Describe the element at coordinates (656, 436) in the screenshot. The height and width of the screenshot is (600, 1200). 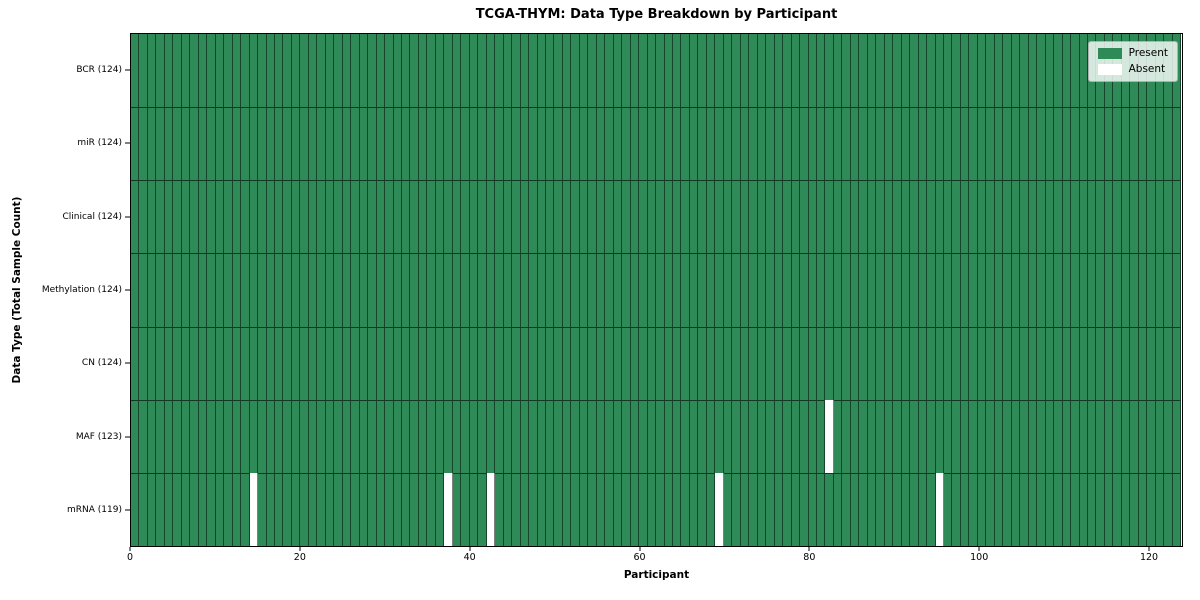
I see `heatmap-row` at that location.